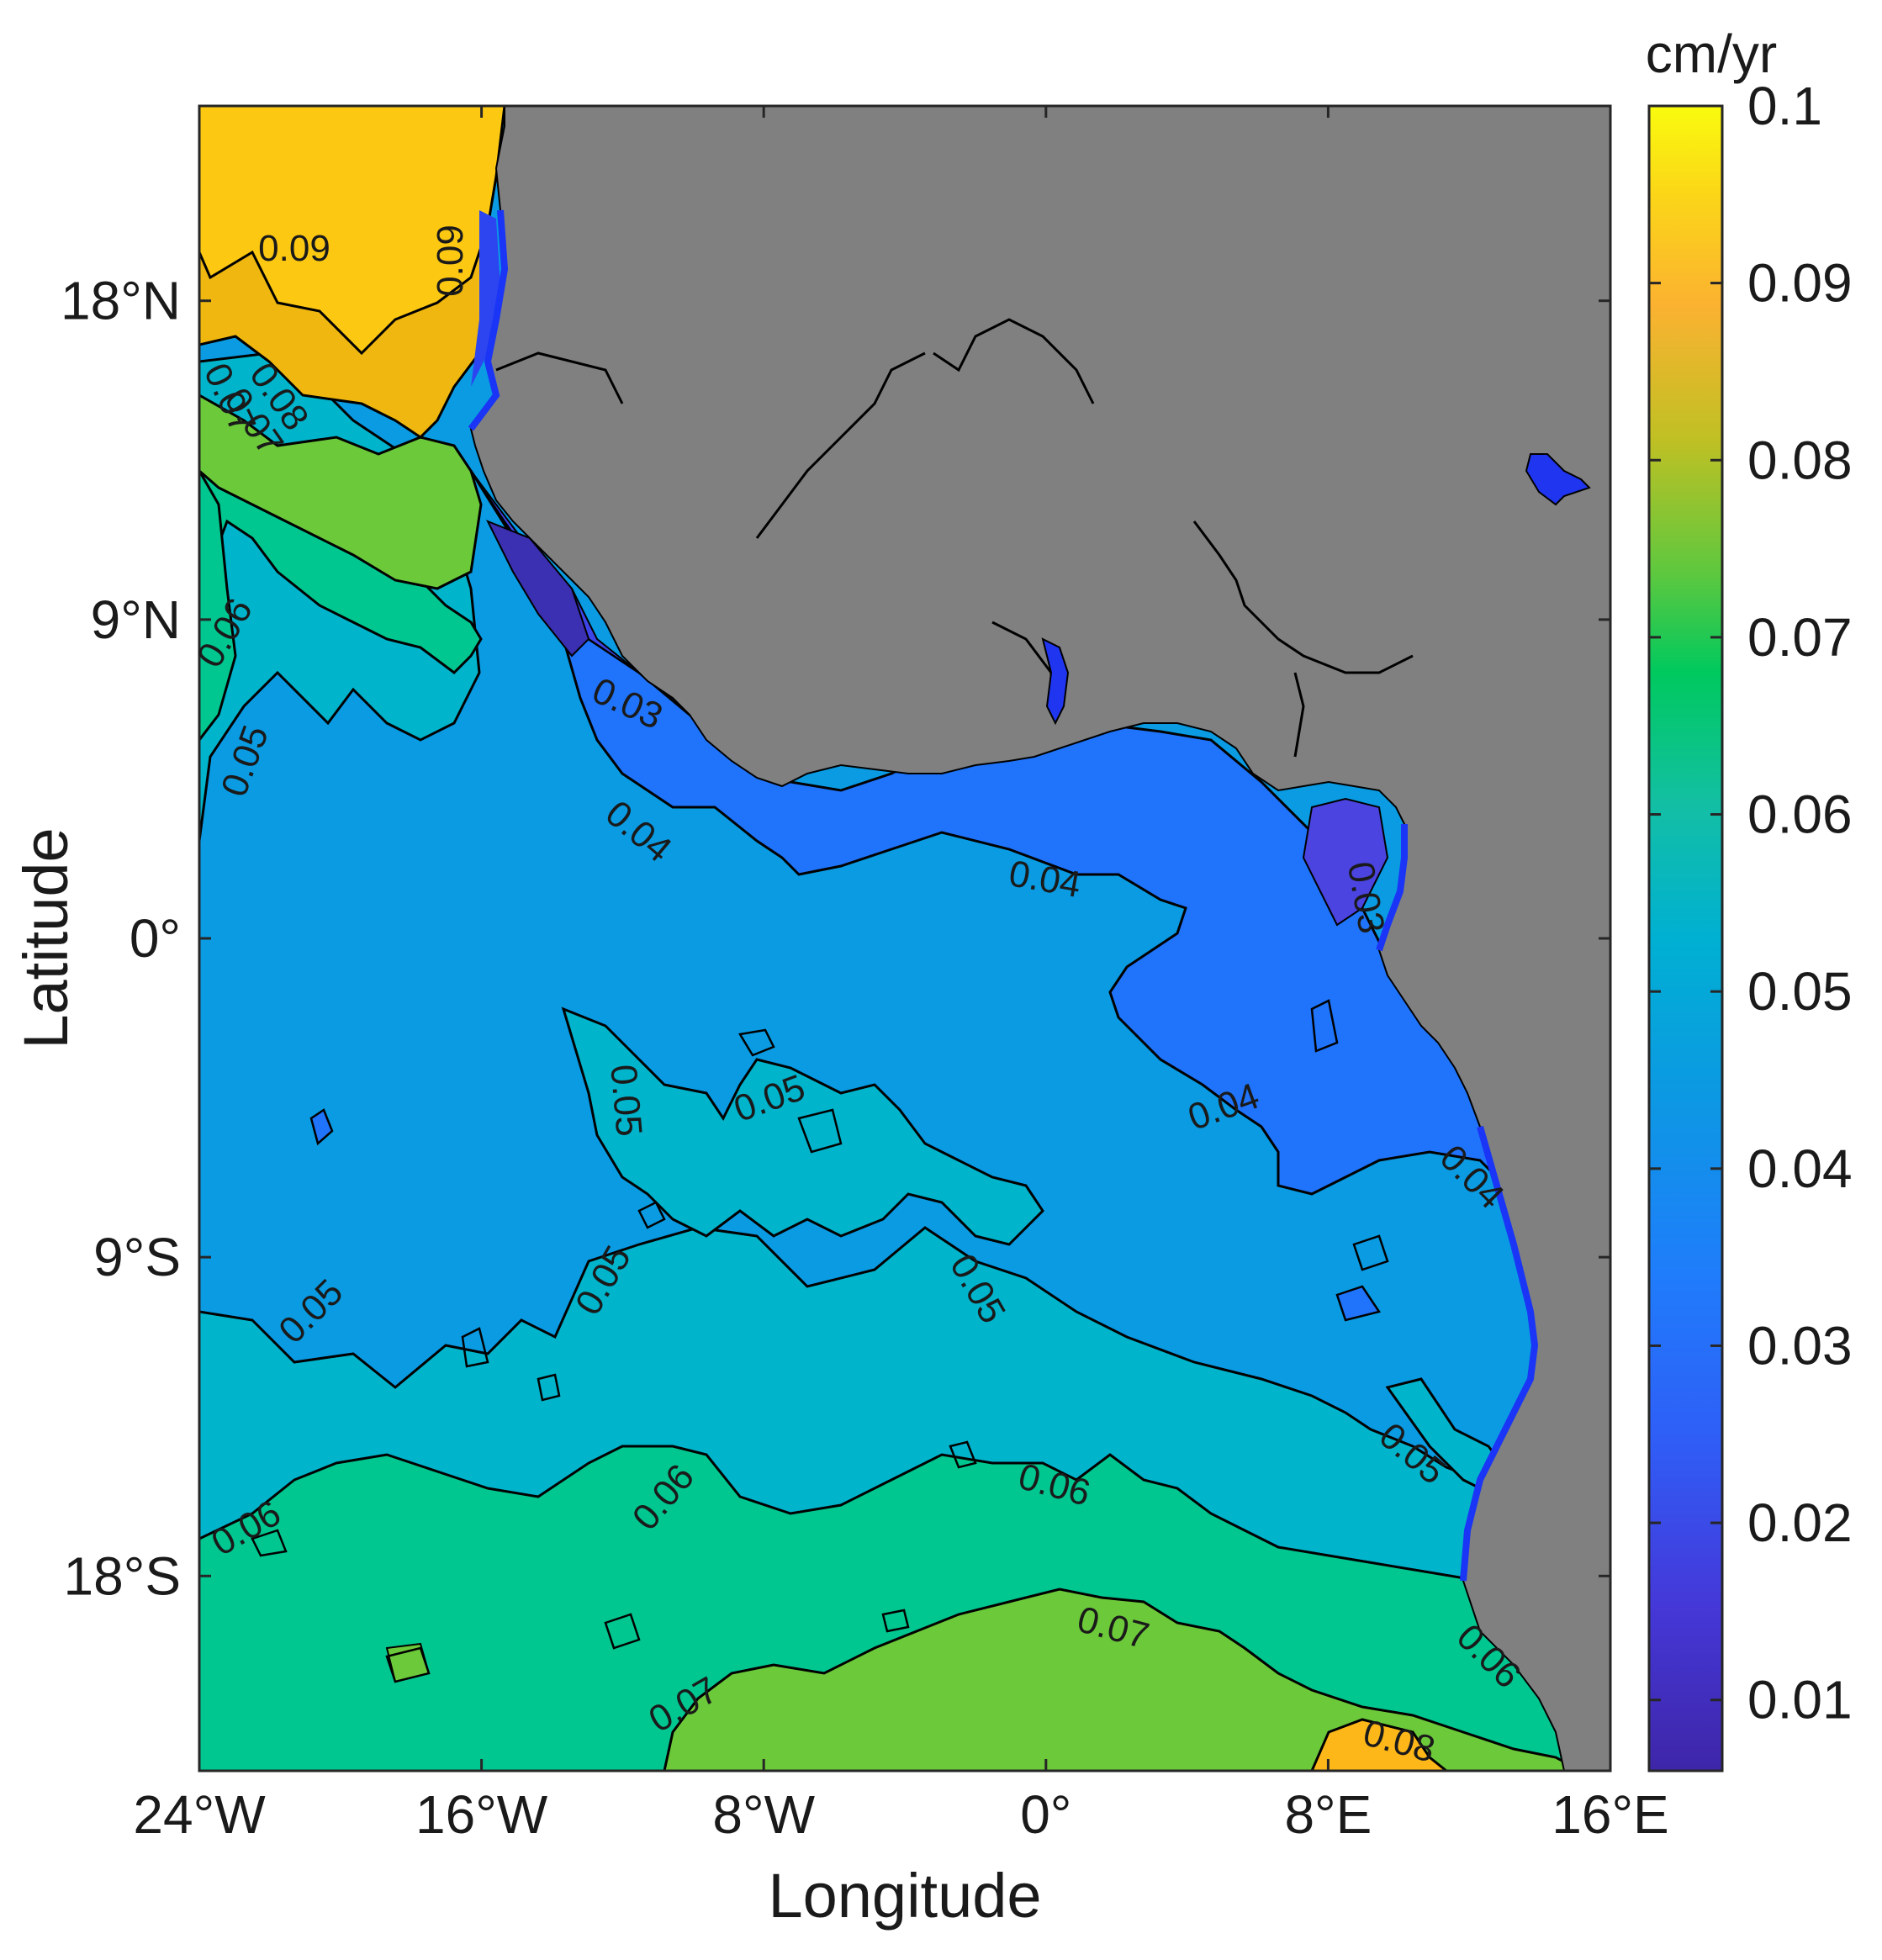 This screenshot has height=1960, width=1882. Describe the element at coordinates (1558, 480) in the screenshot. I see `lake-chad` at that location.